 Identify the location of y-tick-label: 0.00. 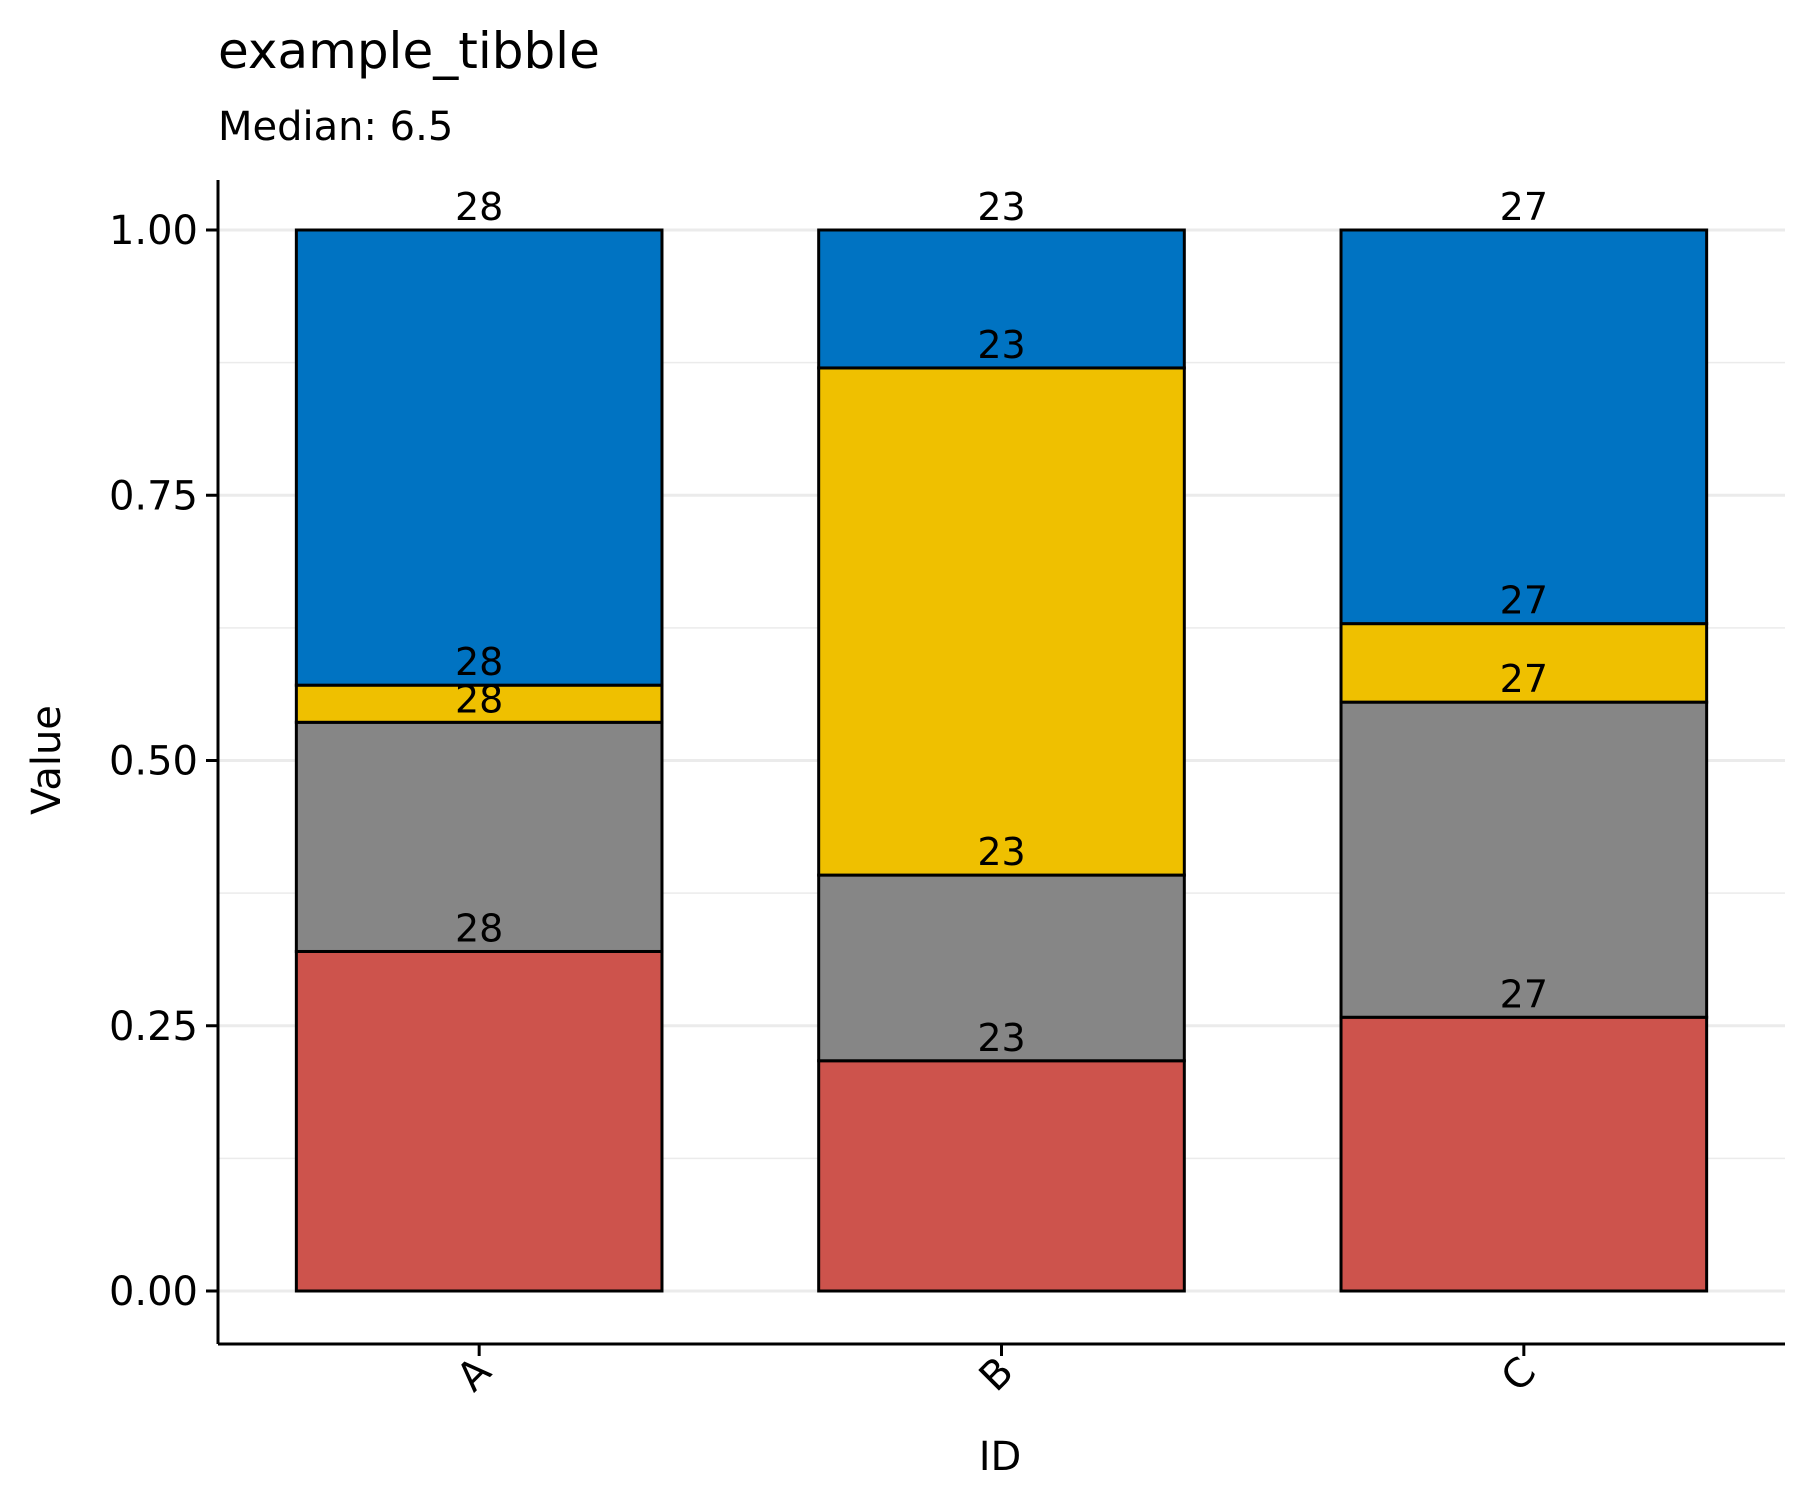
(153, 1292).